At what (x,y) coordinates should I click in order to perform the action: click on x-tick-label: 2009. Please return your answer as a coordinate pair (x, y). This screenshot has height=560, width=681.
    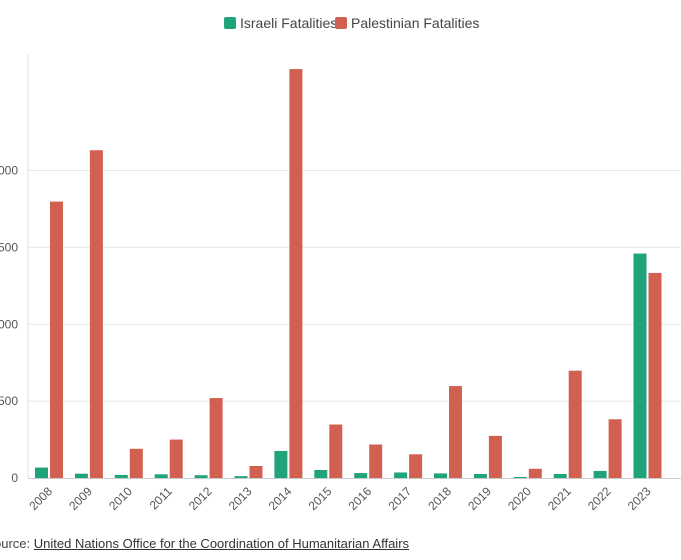
    Looking at the image, I should click on (80, 498).